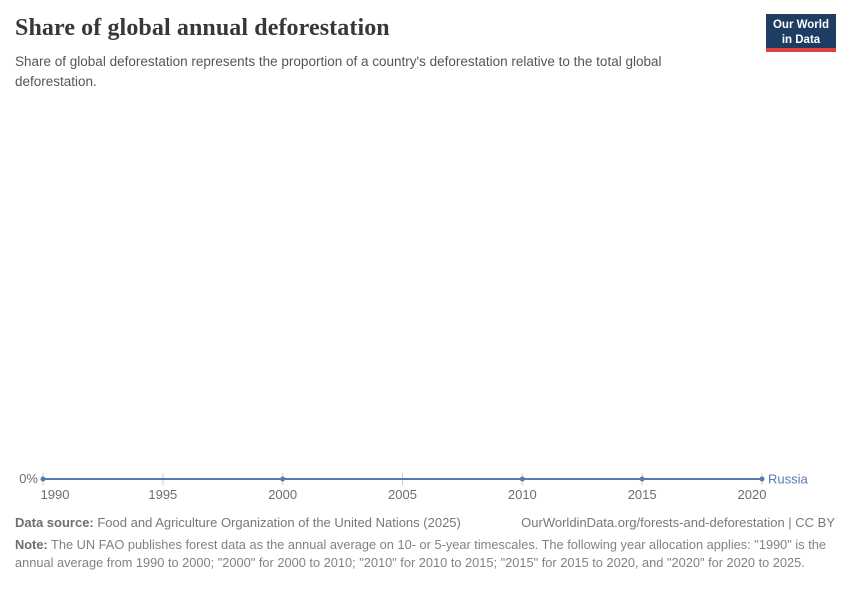 Image resolution: width=850 pixels, height=600 pixels. I want to click on entity-label: Russia, so click(788, 479).